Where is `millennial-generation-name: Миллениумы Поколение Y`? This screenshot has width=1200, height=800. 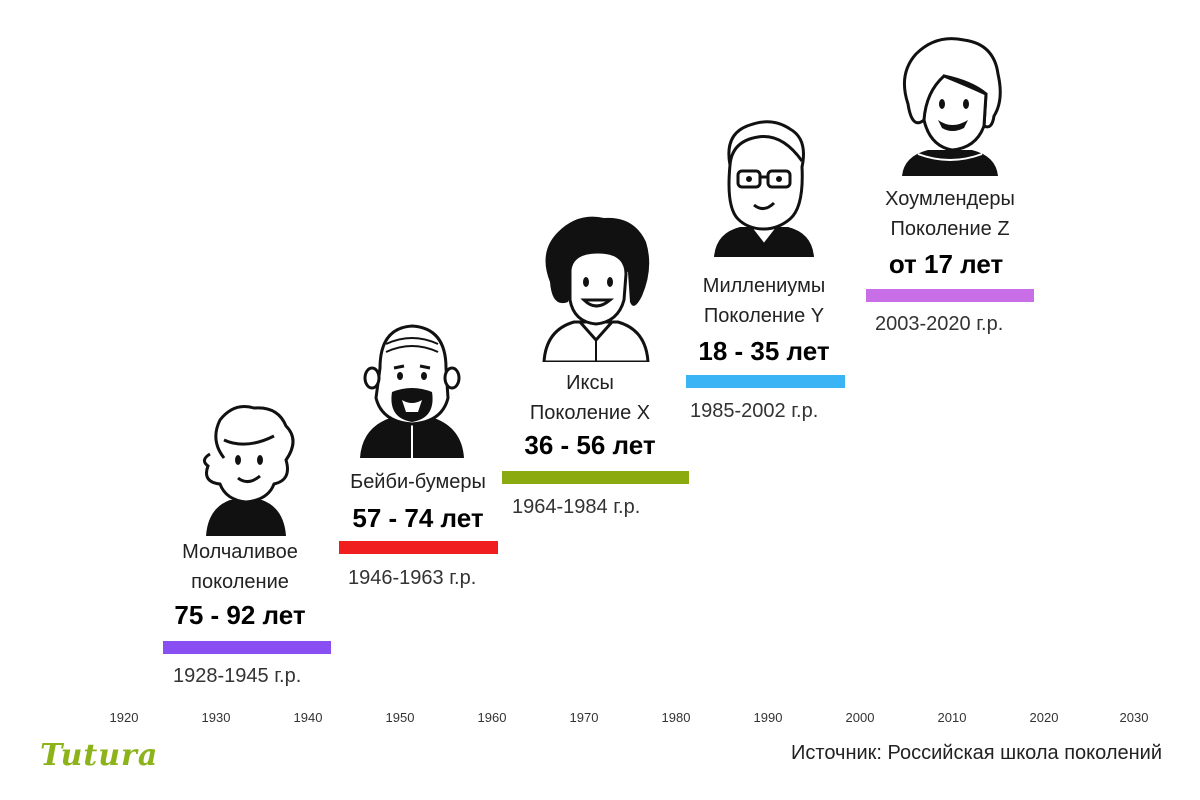
millennial-generation-name: Миллениумы Поколение Y is located at coordinates (764, 301).